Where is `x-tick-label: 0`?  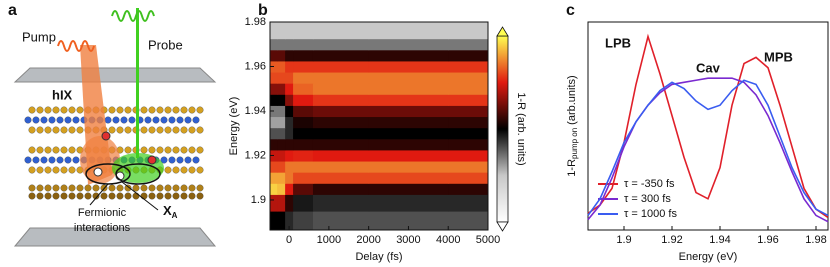 x-tick-label: 0 is located at coordinates (289, 240).